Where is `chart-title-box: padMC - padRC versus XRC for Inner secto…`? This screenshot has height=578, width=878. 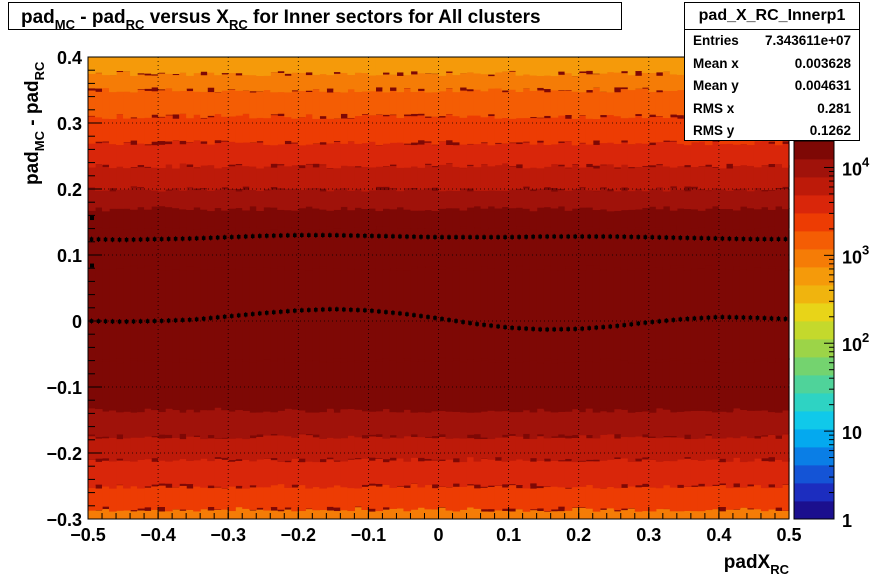 chart-title-box: padMC - padRC versus XRC for Inner secto… is located at coordinates (315, 17).